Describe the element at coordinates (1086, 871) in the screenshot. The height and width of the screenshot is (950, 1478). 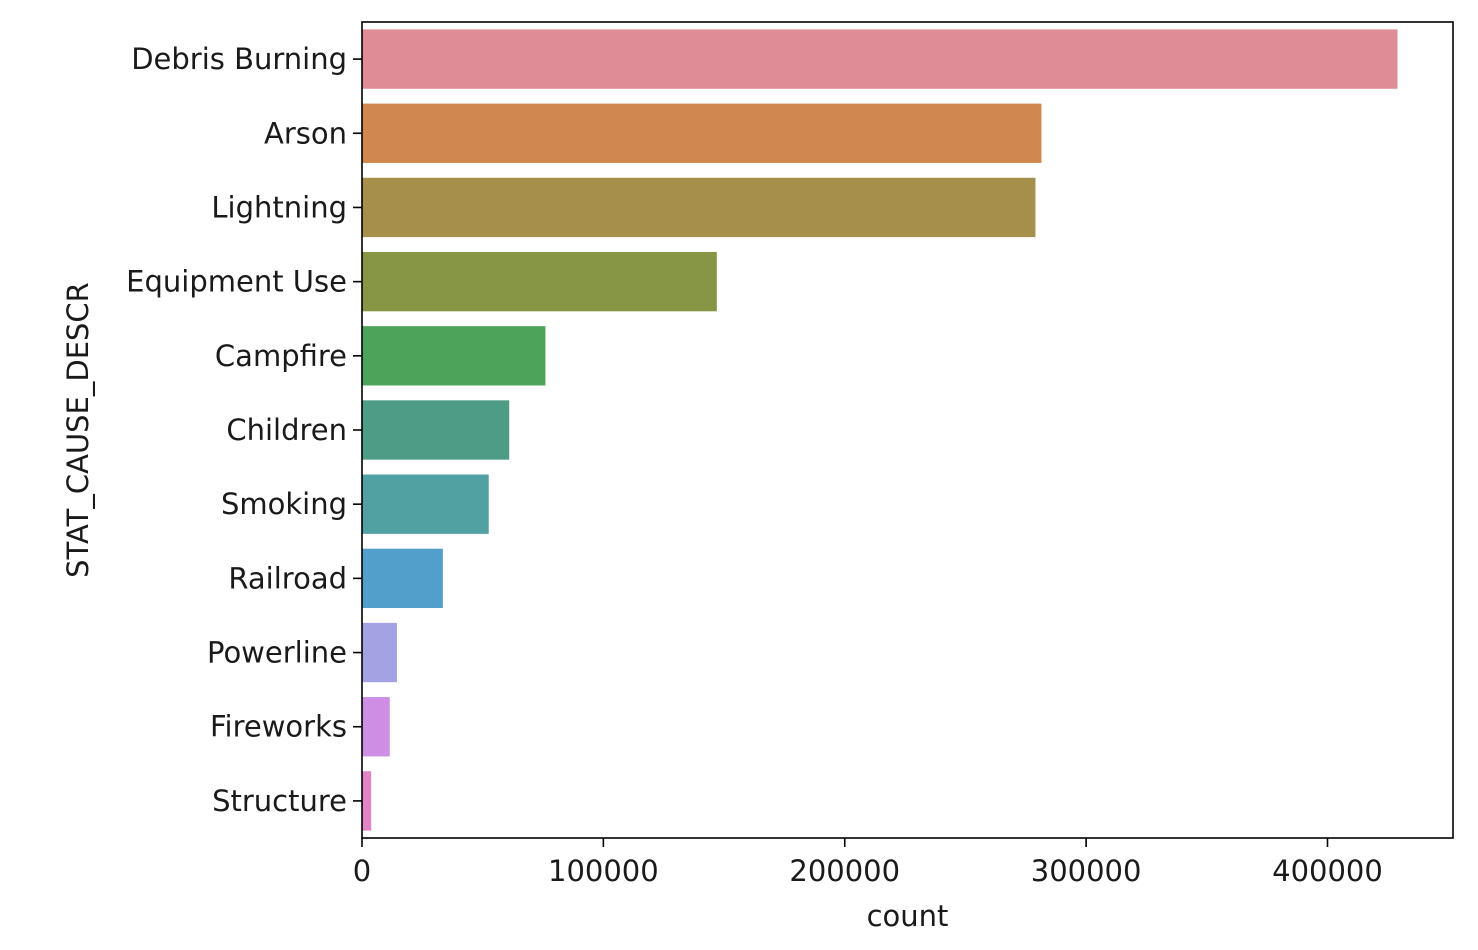
I see `x-tick-label: 300000` at that location.